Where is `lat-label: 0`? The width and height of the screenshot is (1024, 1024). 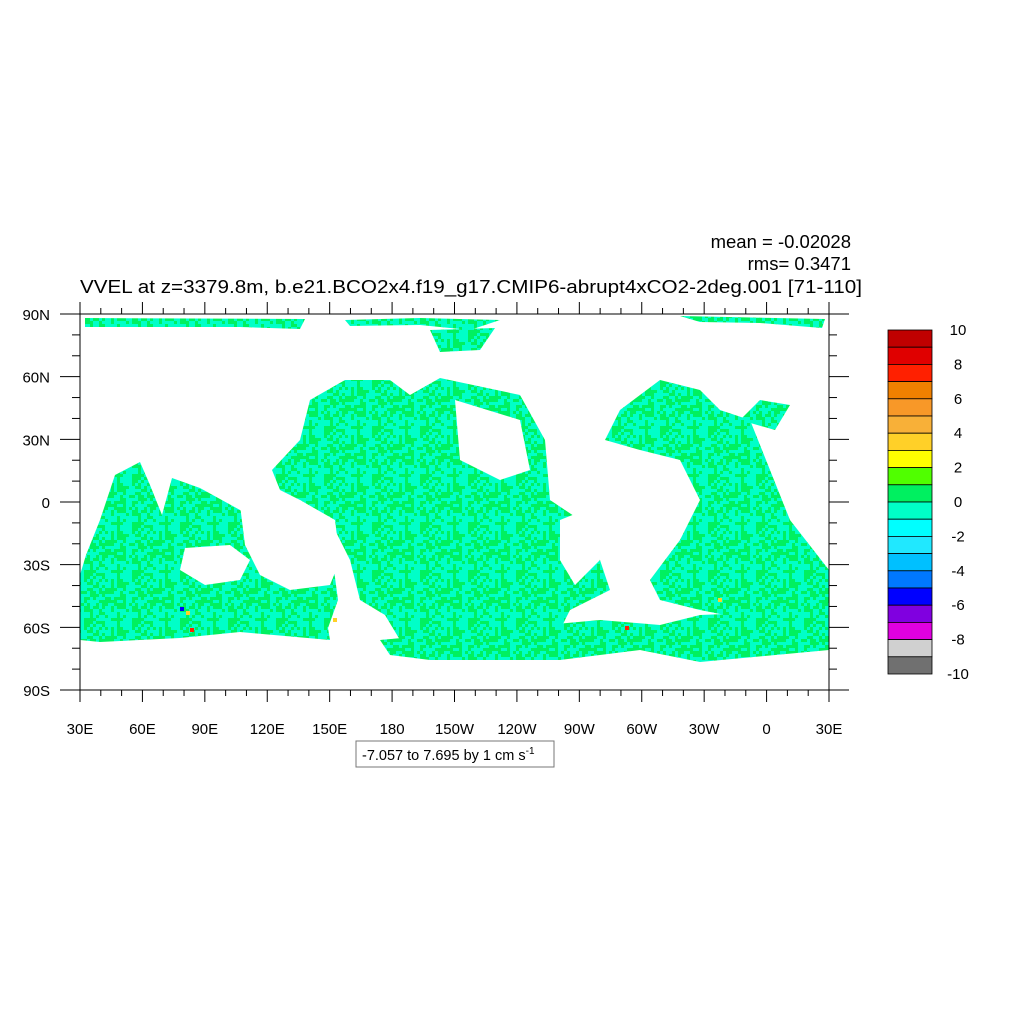 lat-label: 0 is located at coordinates (46, 503).